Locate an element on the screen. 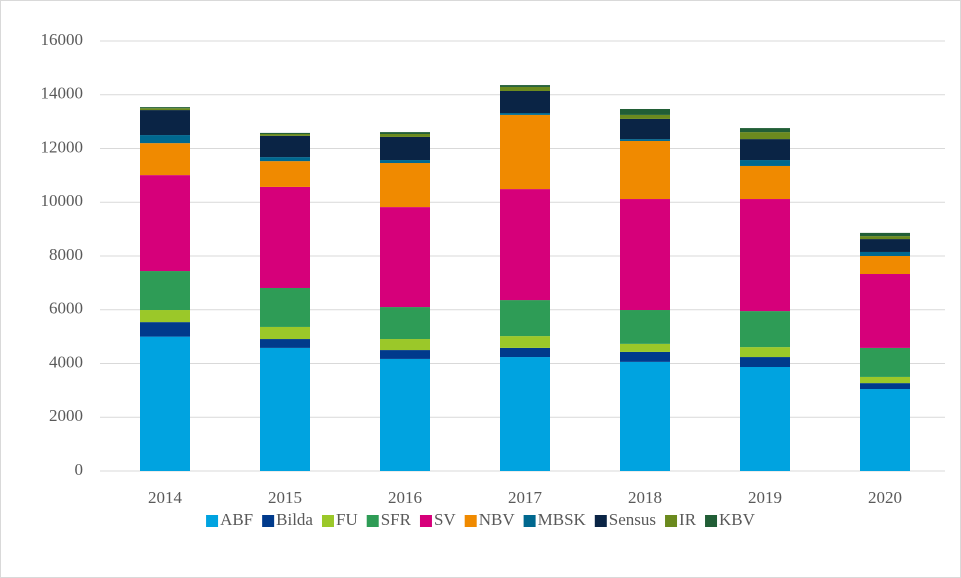  legend-label: ABF is located at coordinates (236, 519).